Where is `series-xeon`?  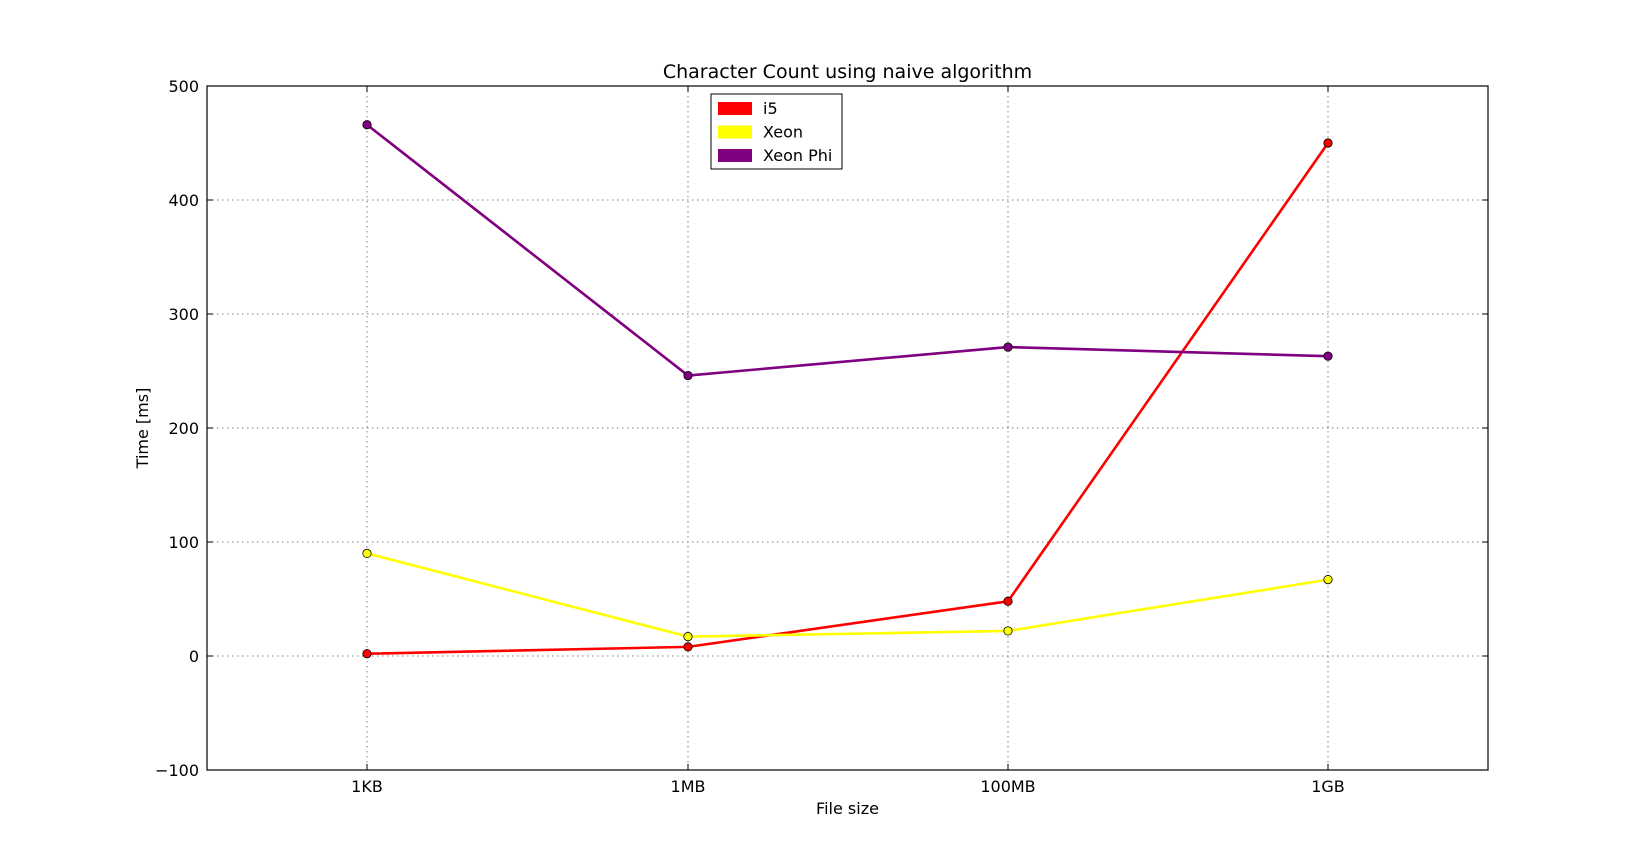 series-xeon is located at coordinates (847, 595).